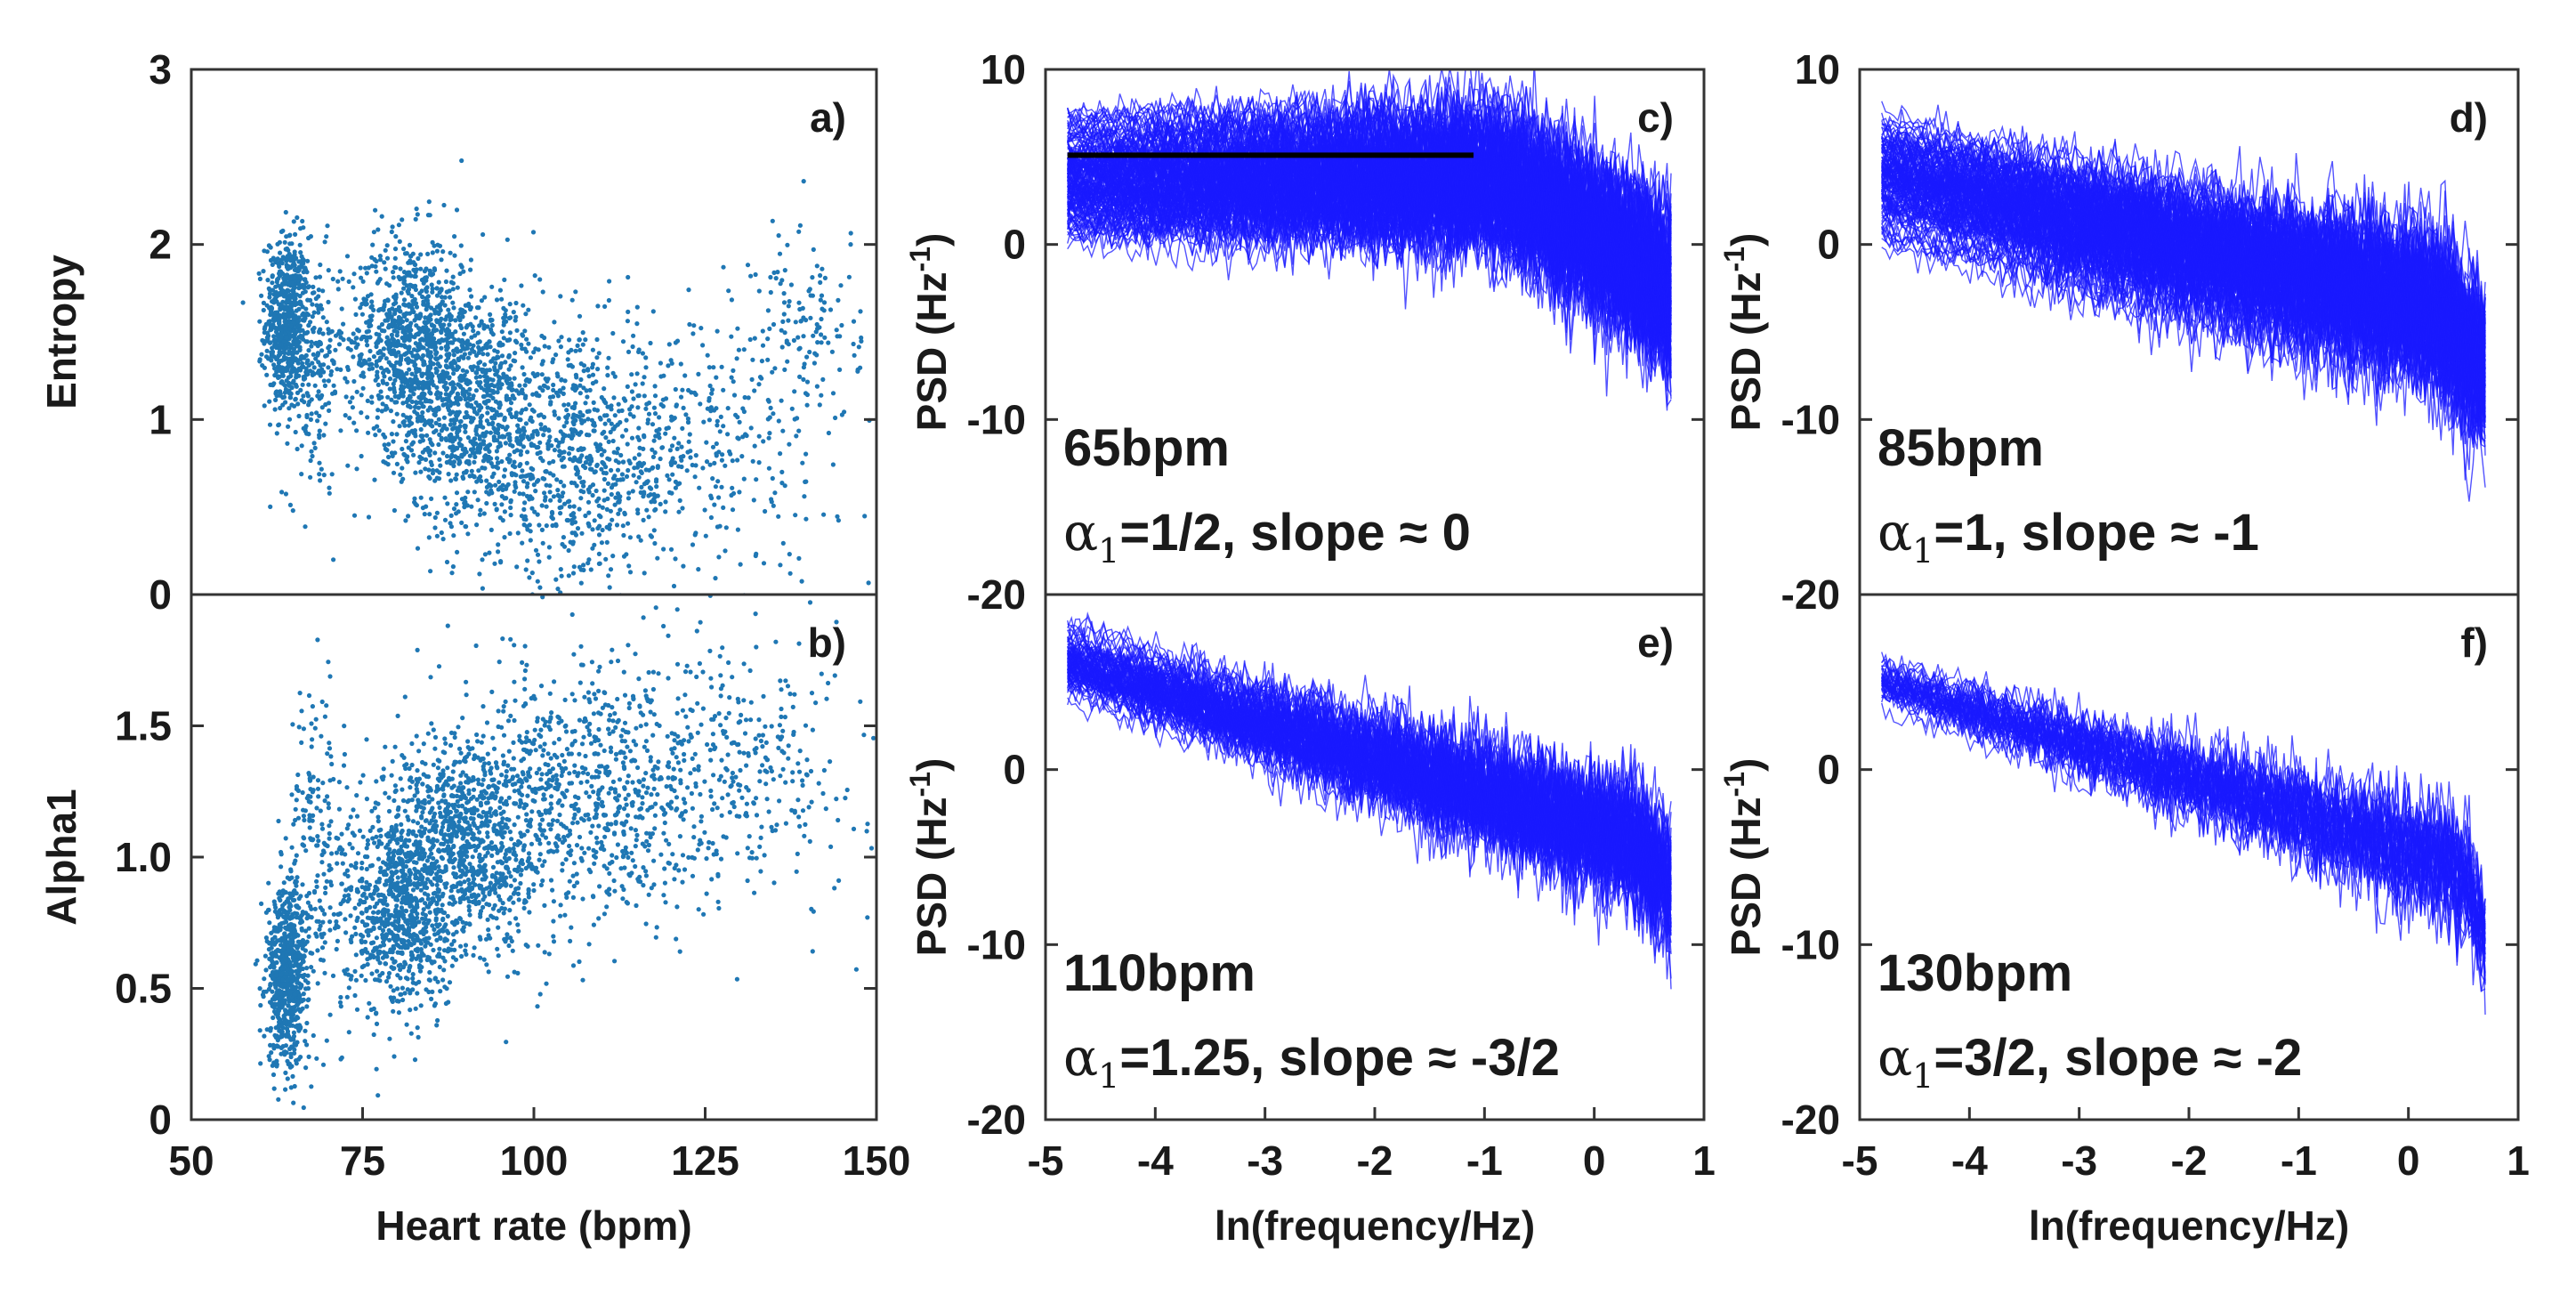  What do you see at coordinates (564, 853) in the screenshot?
I see `plot-area-b` at bounding box center [564, 853].